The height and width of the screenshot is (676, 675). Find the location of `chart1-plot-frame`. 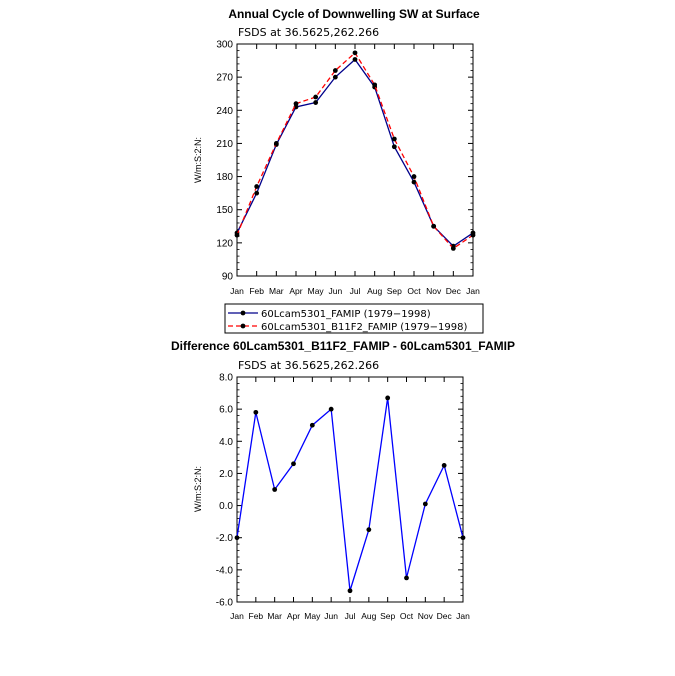

chart1-plot-frame is located at coordinates (355, 160).